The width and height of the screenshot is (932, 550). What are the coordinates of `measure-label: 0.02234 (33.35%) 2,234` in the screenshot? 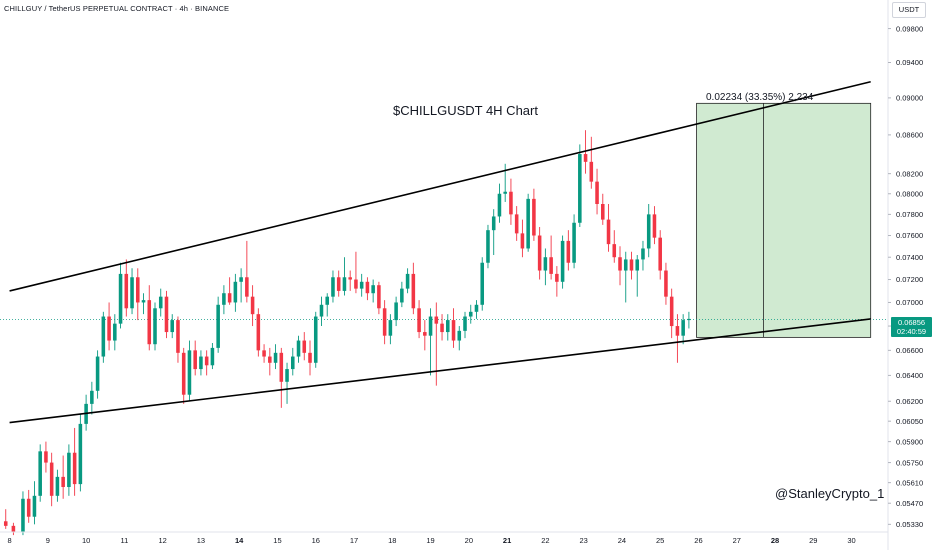 It's located at (760, 97).